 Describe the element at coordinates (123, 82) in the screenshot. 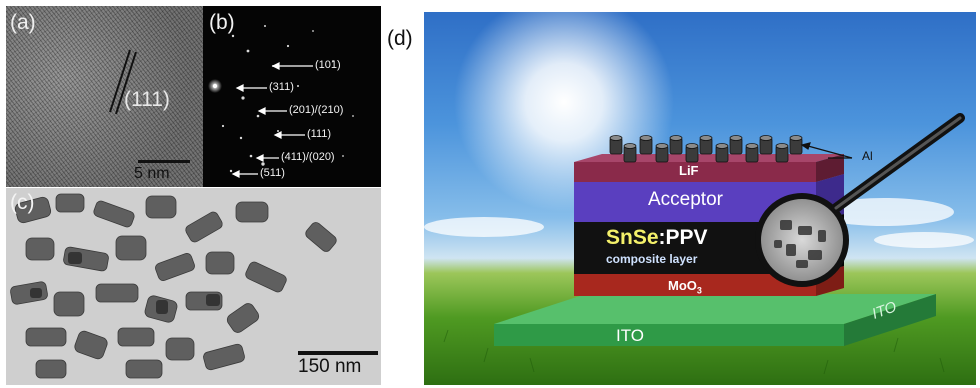

I see `lattice-plane-marker` at that location.